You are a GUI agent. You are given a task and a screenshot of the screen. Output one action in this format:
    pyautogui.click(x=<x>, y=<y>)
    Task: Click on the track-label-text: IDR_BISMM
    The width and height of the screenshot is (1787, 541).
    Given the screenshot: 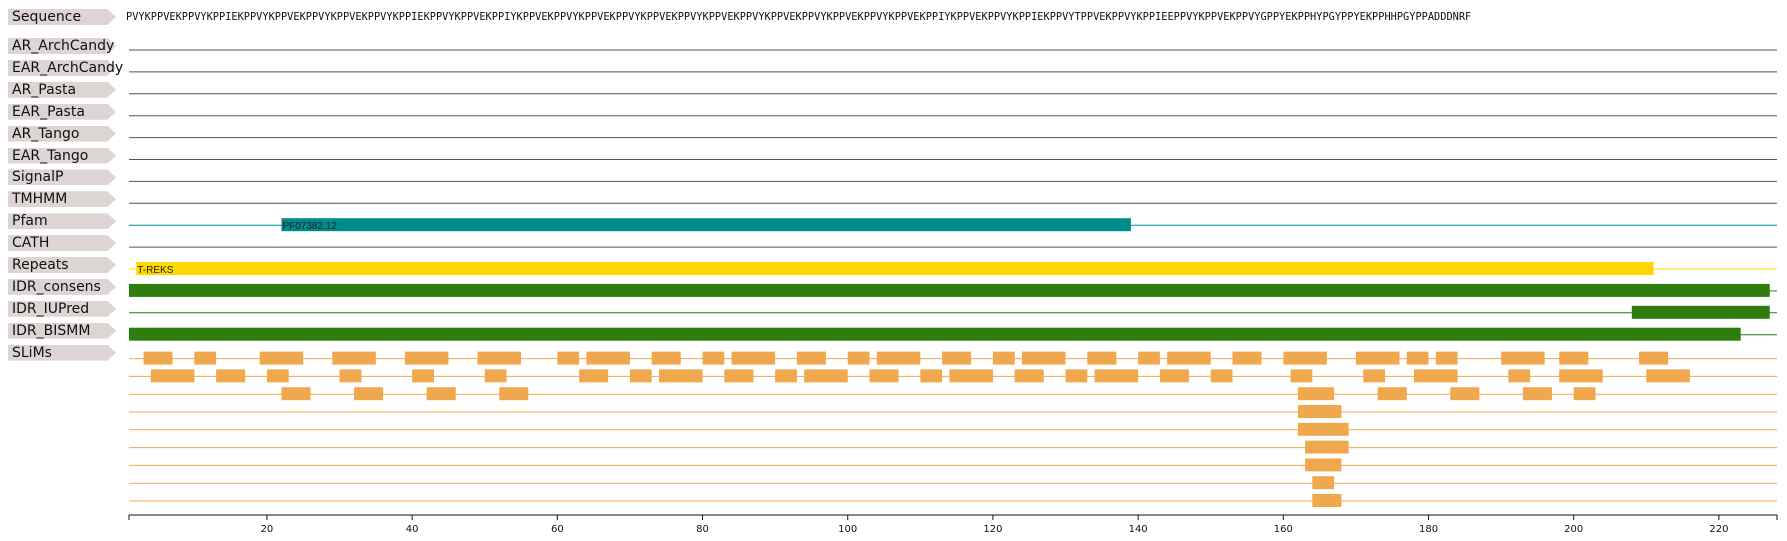 What is the action you would take?
    pyautogui.click(x=51, y=330)
    